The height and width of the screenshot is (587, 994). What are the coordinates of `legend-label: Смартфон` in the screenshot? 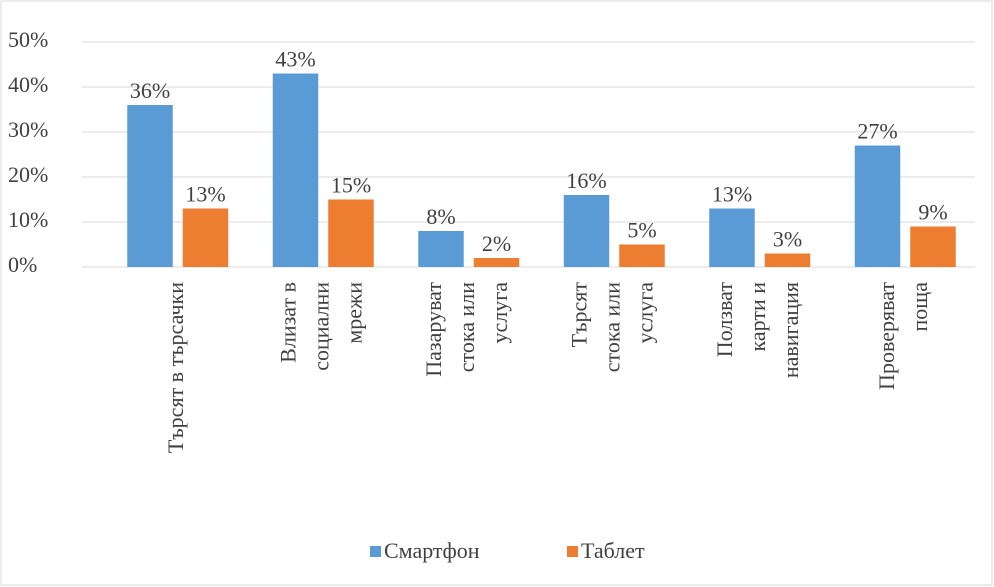 It's located at (432, 550).